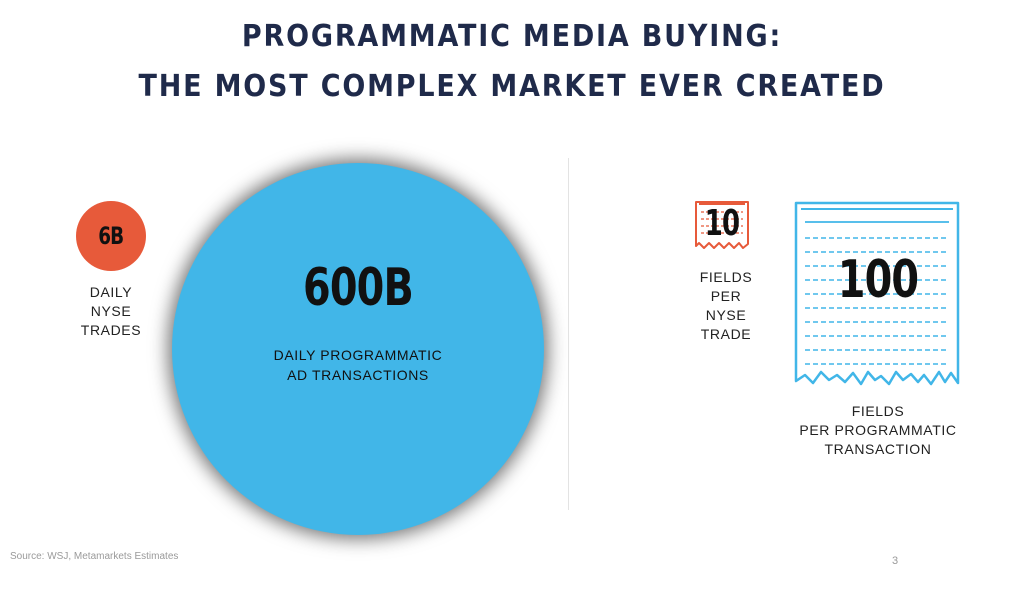  I want to click on fields-per-nyse-trade-label-line: NYSE, so click(726, 315).